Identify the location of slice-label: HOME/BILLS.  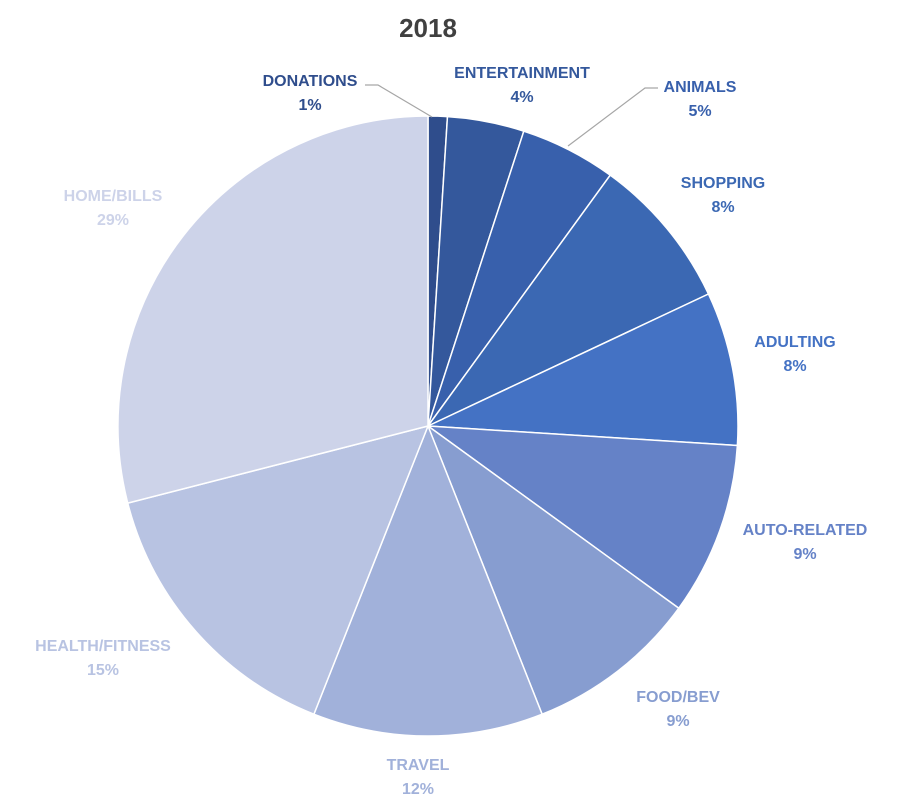
(113, 196).